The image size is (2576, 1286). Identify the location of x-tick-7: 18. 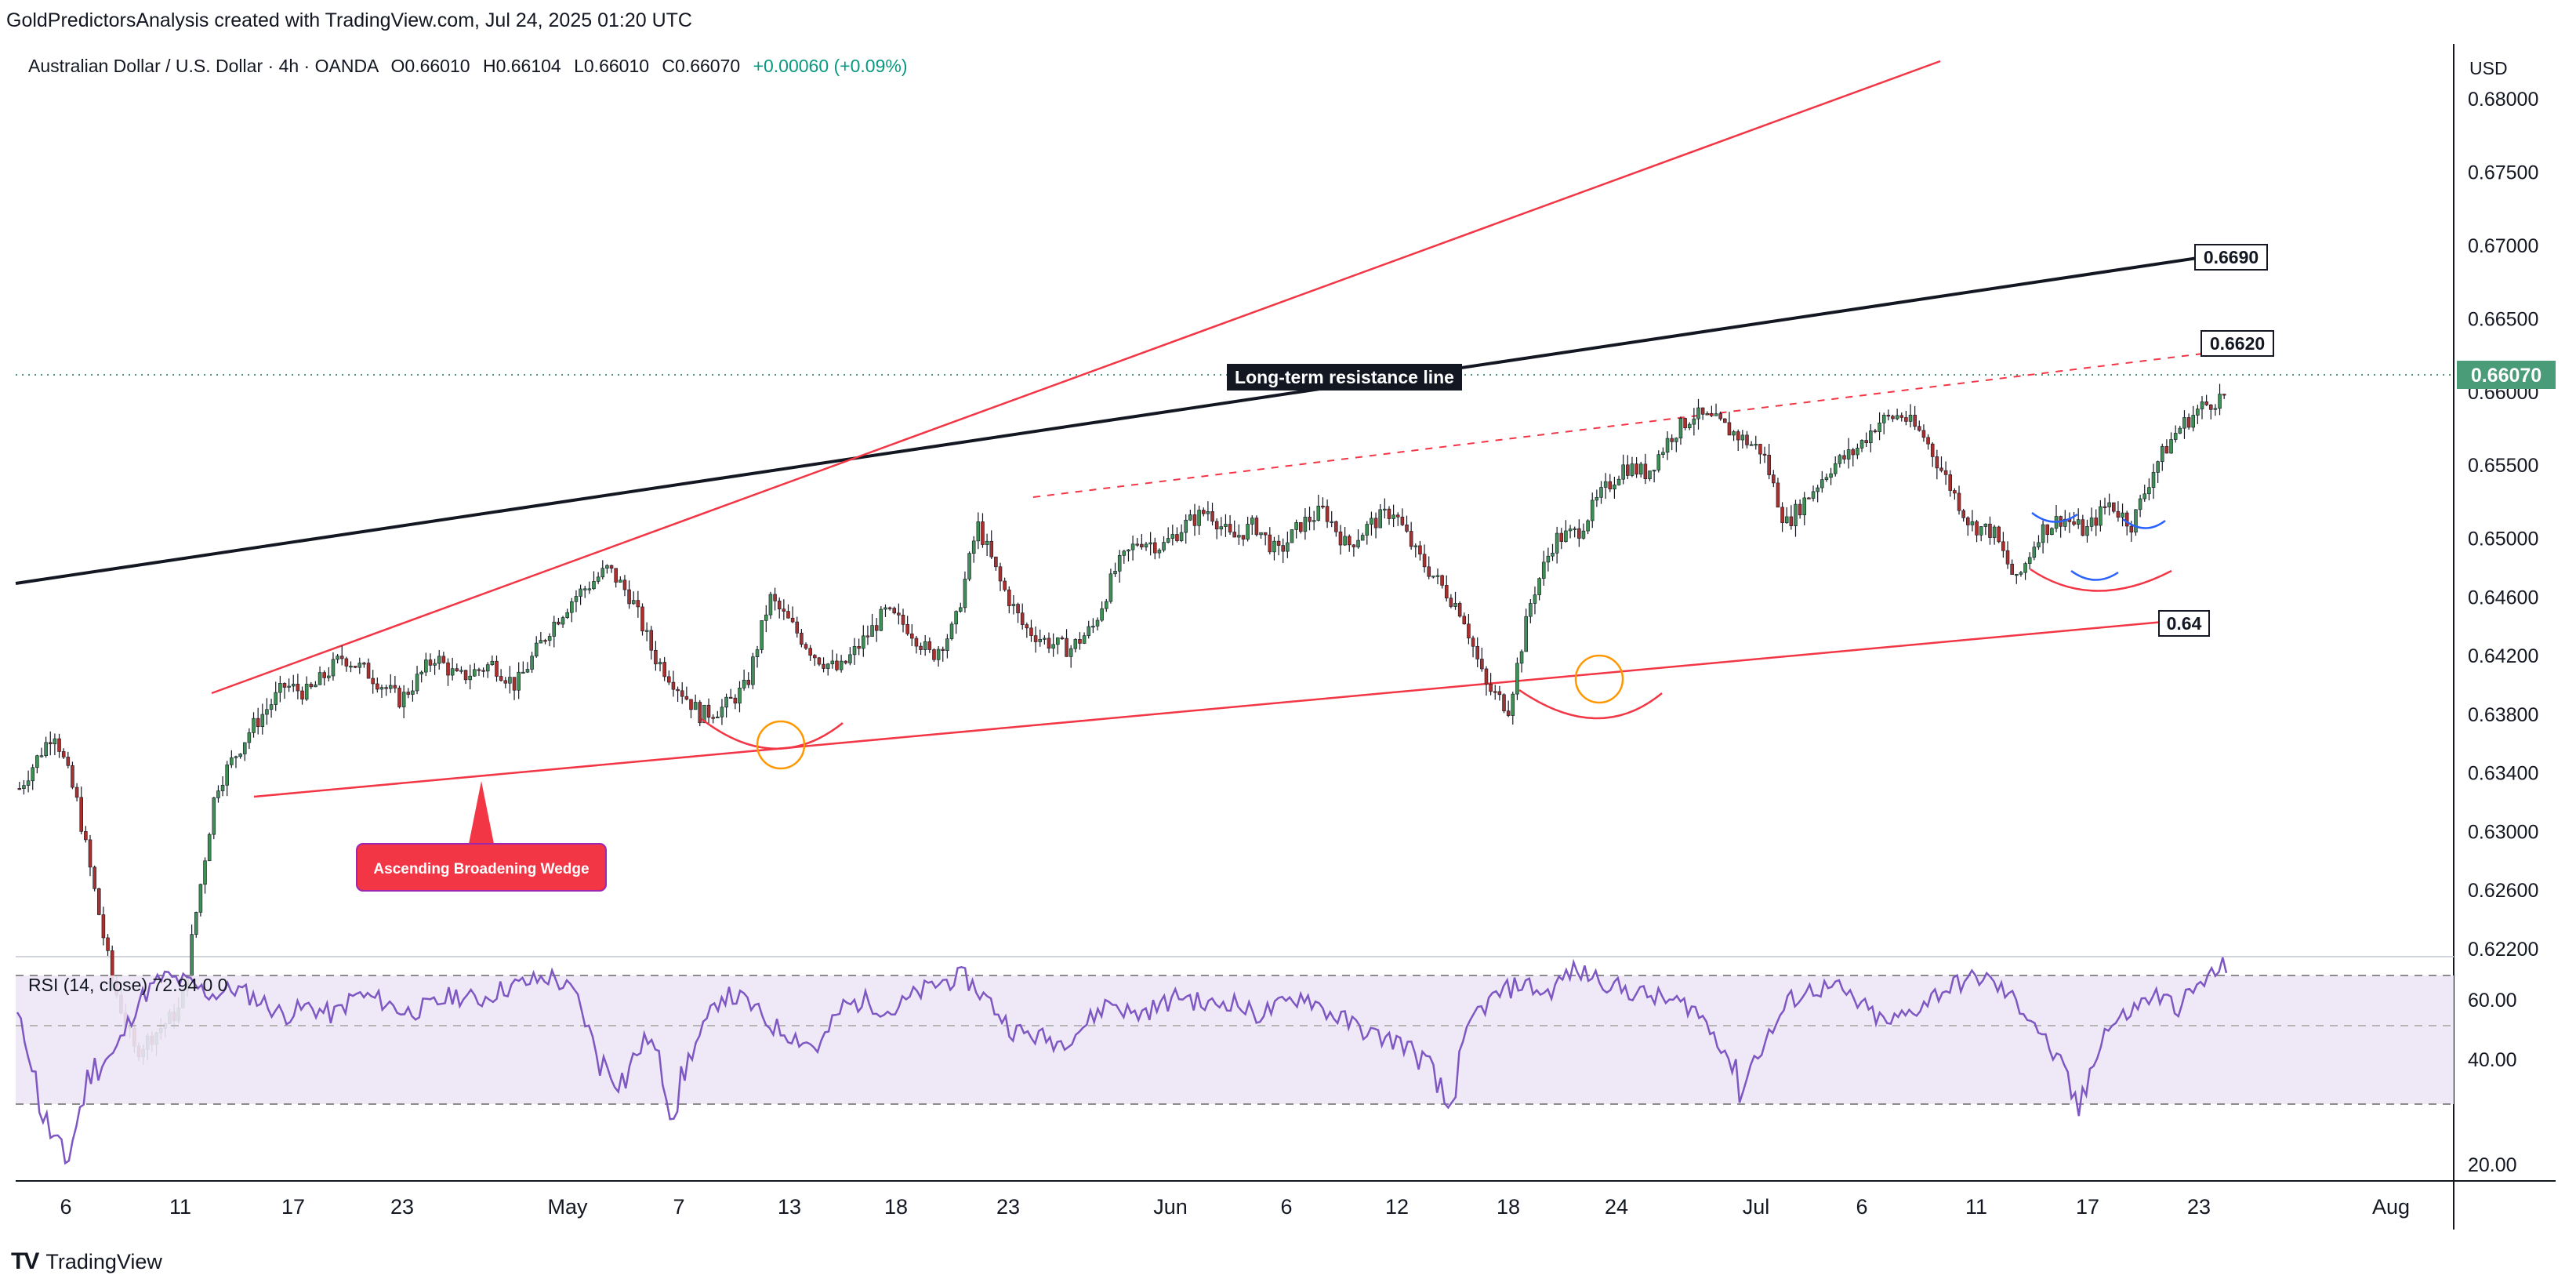
(896, 1207).